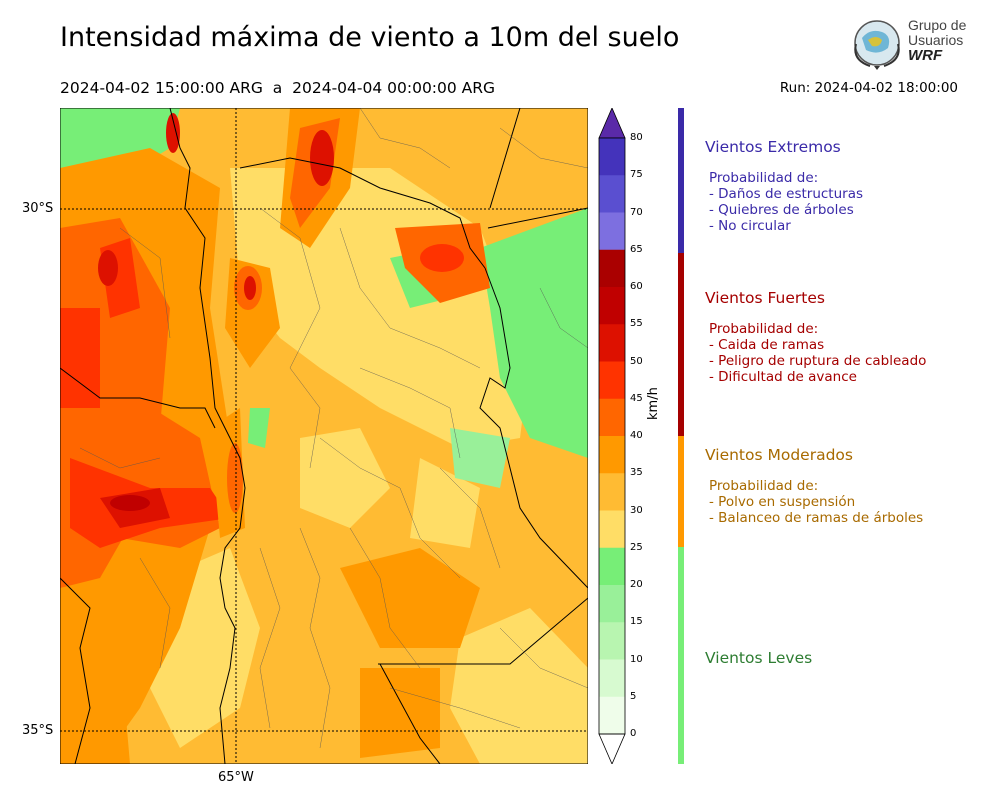 The width and height of the screenshot is (1000, 800). What do you see at coordinates (877, 45) in the screenshot?
I see `globe-logo-icon` at bounding box center [877, 45].